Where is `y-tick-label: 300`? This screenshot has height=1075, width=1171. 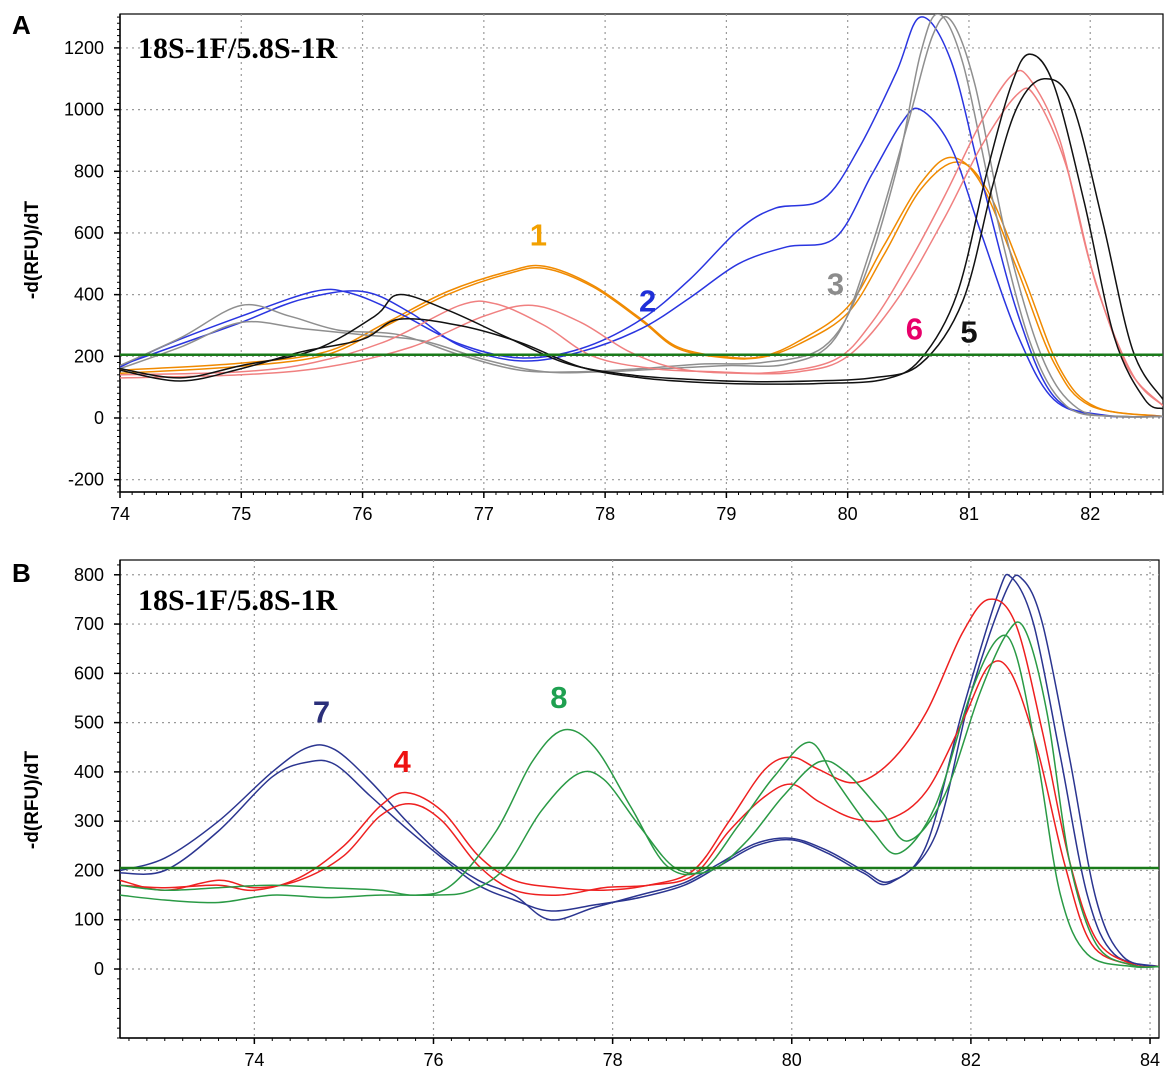
y-tick-label: 300 is located at coordinates (89, 821).